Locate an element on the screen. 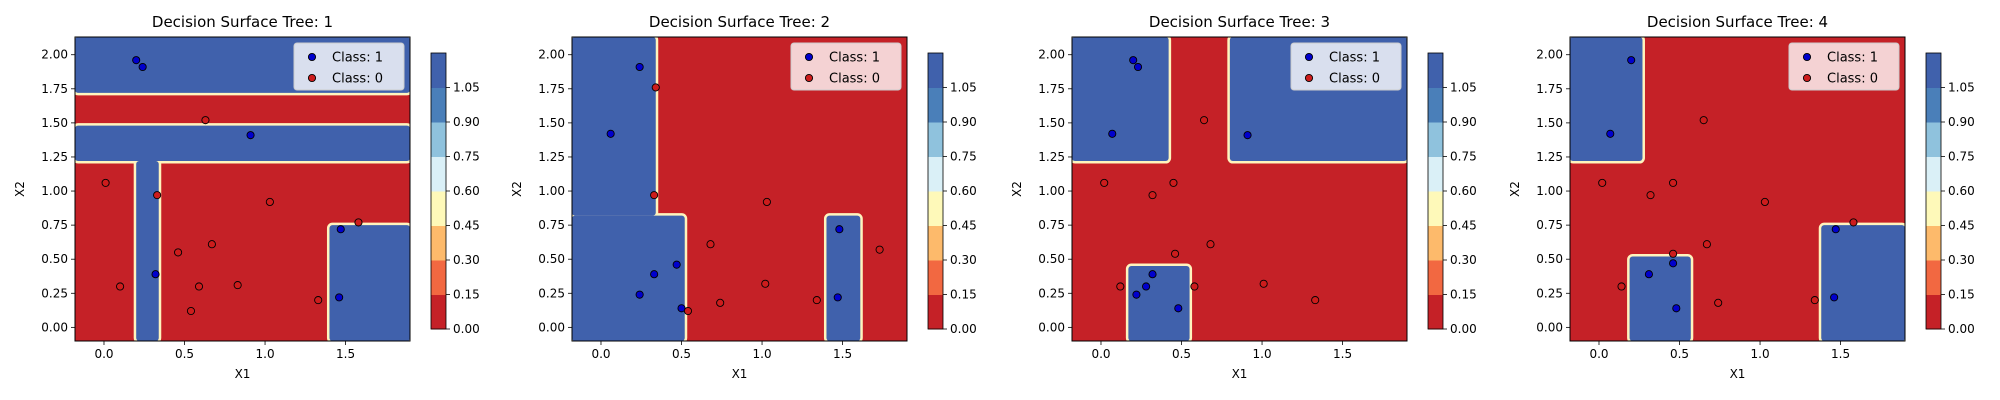 This screenshot has height=400, width=2000. colorbar-tick-label: 0.75 is located at coordinates (1463, 157).